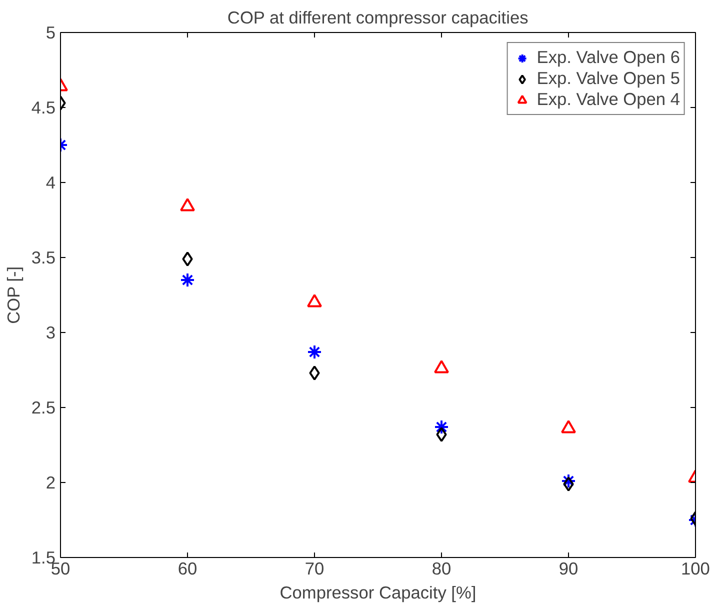 Image resolution: width=719 pixels, height=611 pixels. I want to click on y-tick-label: 3, so click(51, 332).